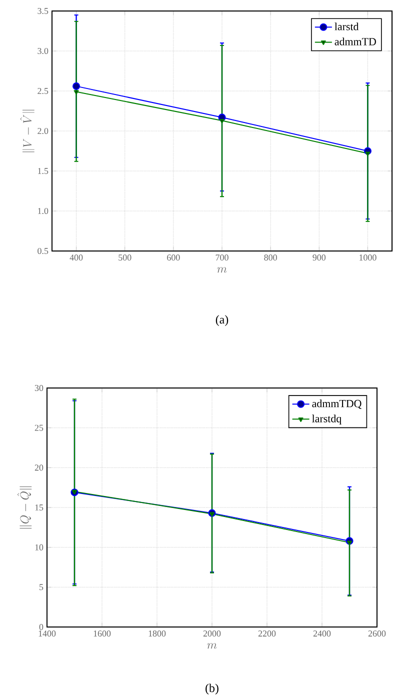 The width and height of the screenshot is (393, 698). What do you see at coordinates (39, 547) in the screenshot?
I see `y-tick-label: 10` at bounding box center [39, 547].